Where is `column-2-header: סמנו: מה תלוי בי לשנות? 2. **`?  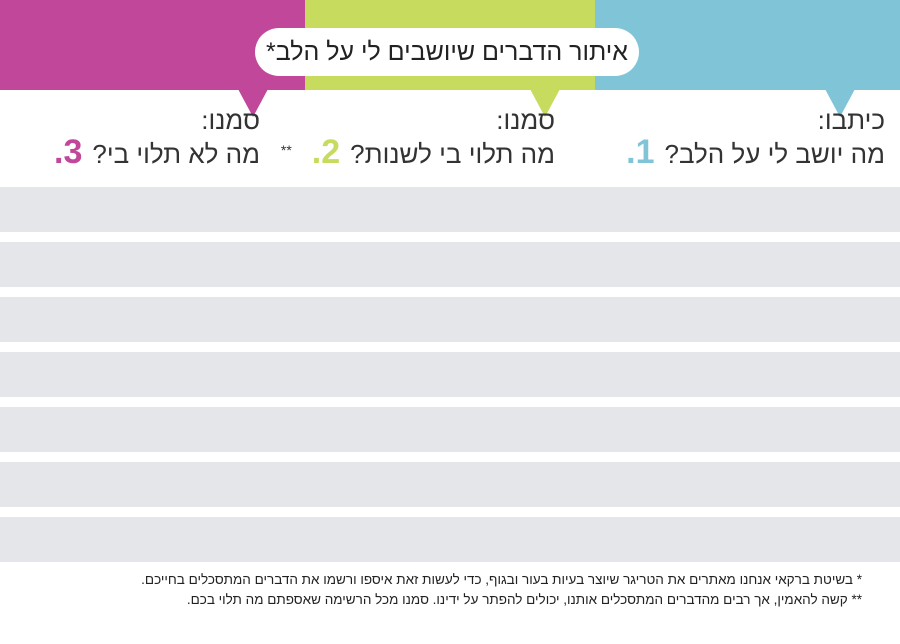
column-2-header: סמנו: מה תלוי בי לשנות? 2. ** is located at coordinates (418, 139).